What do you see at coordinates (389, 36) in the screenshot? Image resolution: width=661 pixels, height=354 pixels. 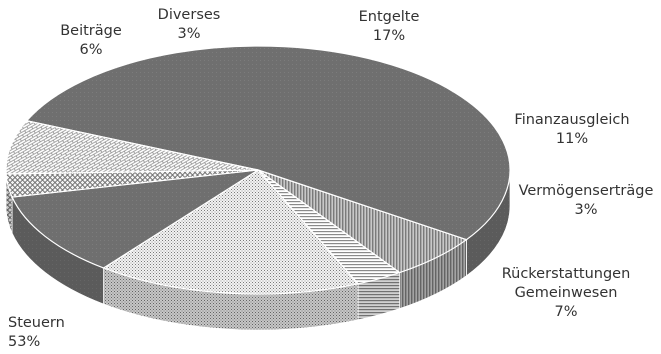 I see `slice-percent-label: 17%` at bounding box center [389, 36].